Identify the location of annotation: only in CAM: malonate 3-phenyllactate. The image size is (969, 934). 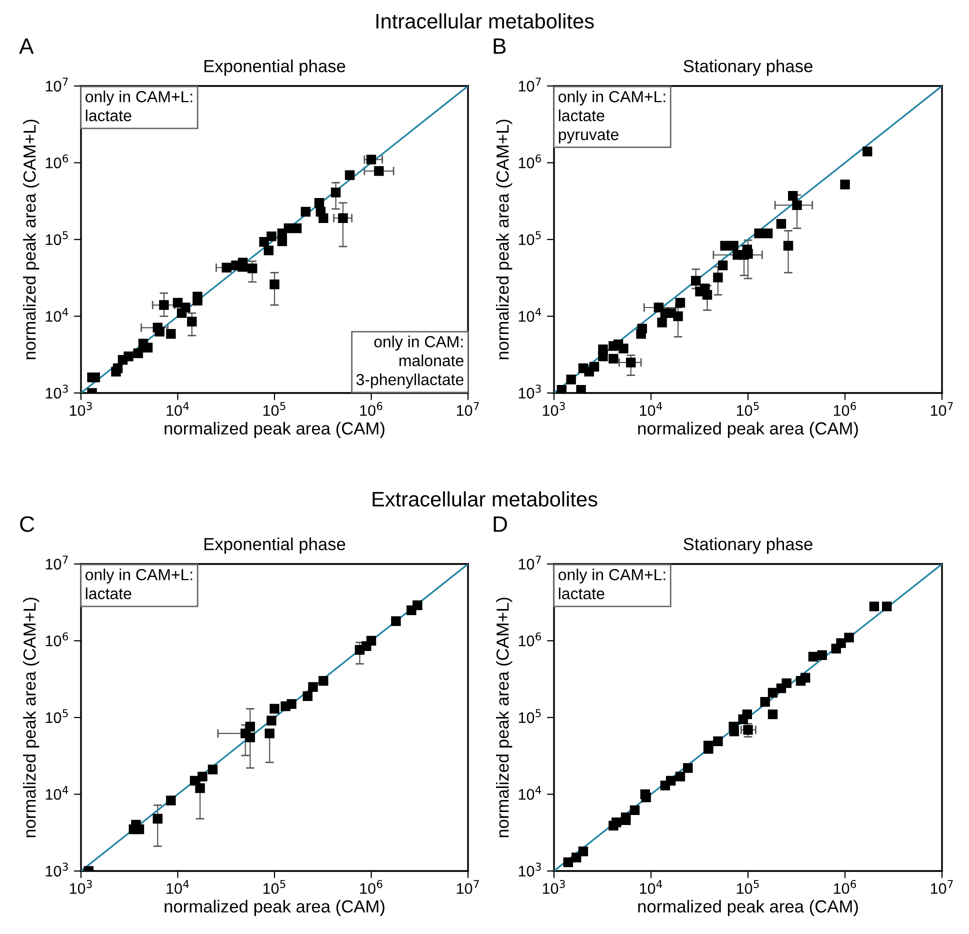
(410, 362).